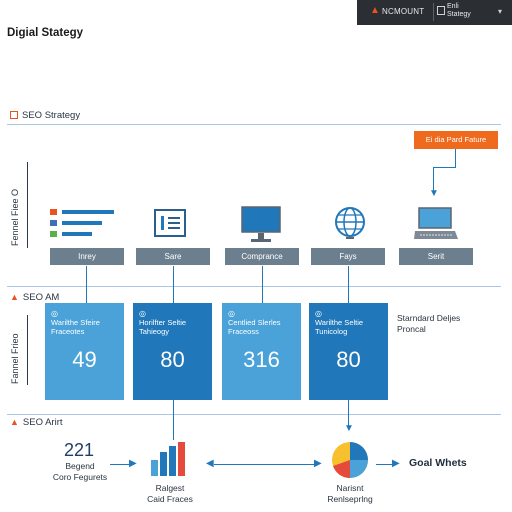  Describe the element at coordinates (254, 327) in the screenshot. I see `card-title: Centlied Slerles Fraceoss` at that location.